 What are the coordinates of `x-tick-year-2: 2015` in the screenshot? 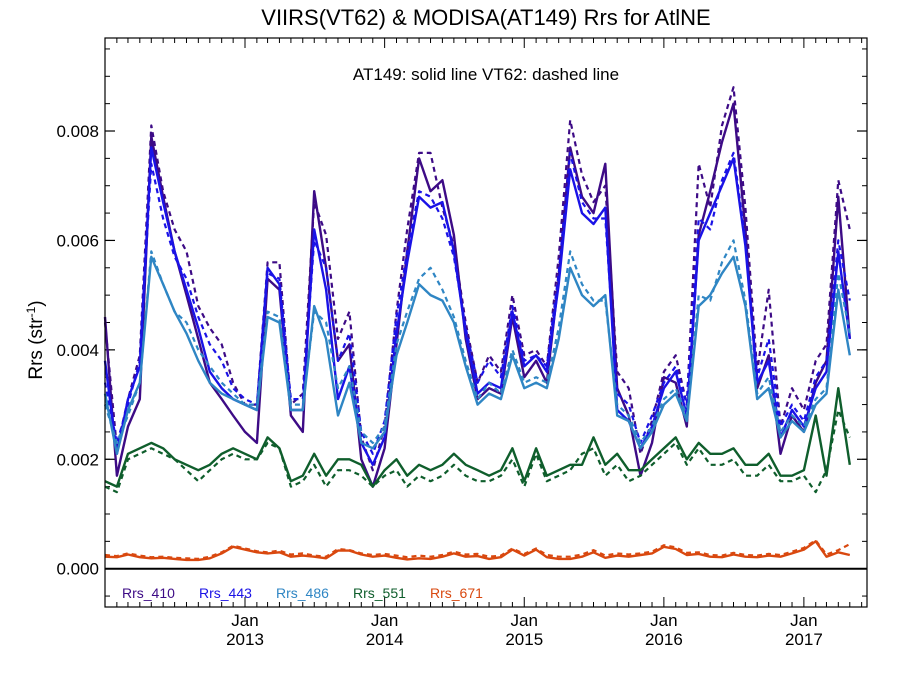 It's located at (524, 639).